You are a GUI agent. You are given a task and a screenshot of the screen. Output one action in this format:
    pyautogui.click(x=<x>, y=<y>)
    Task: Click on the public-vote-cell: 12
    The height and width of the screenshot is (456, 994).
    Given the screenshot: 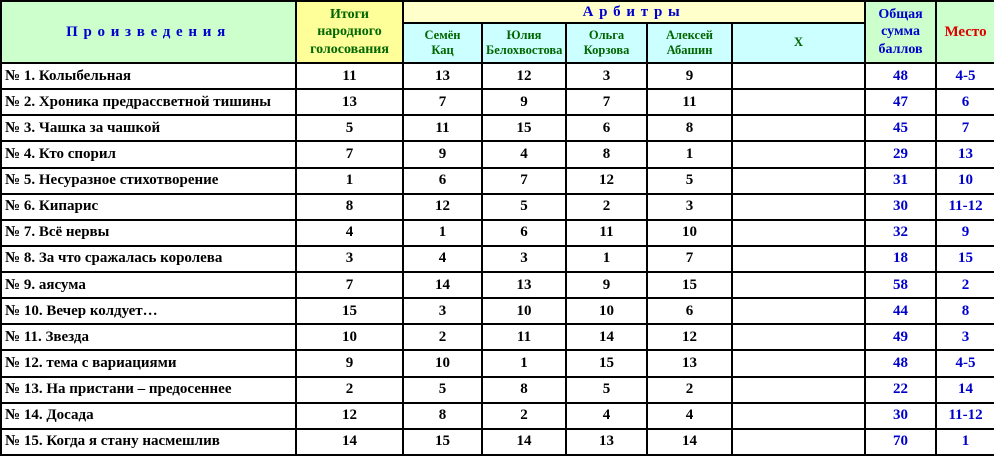 What is the action you would take?
    pyautogui.click(x=349, y=415)
    